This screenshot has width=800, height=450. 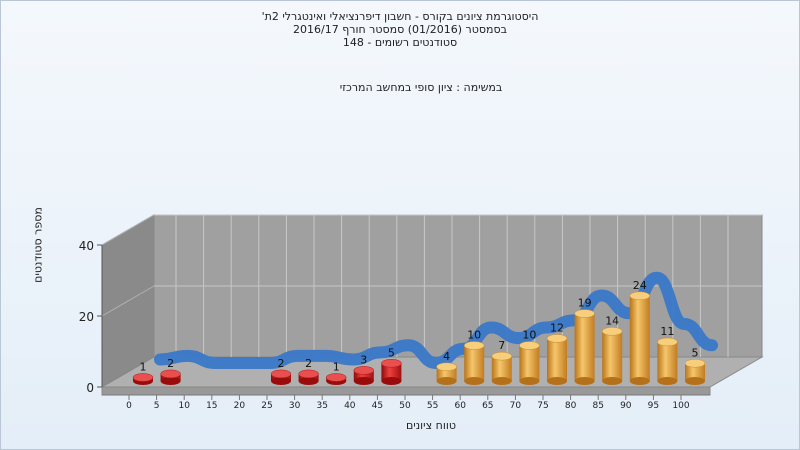 I want to click on histogram-bar: 14, so click(x=612, y=349).